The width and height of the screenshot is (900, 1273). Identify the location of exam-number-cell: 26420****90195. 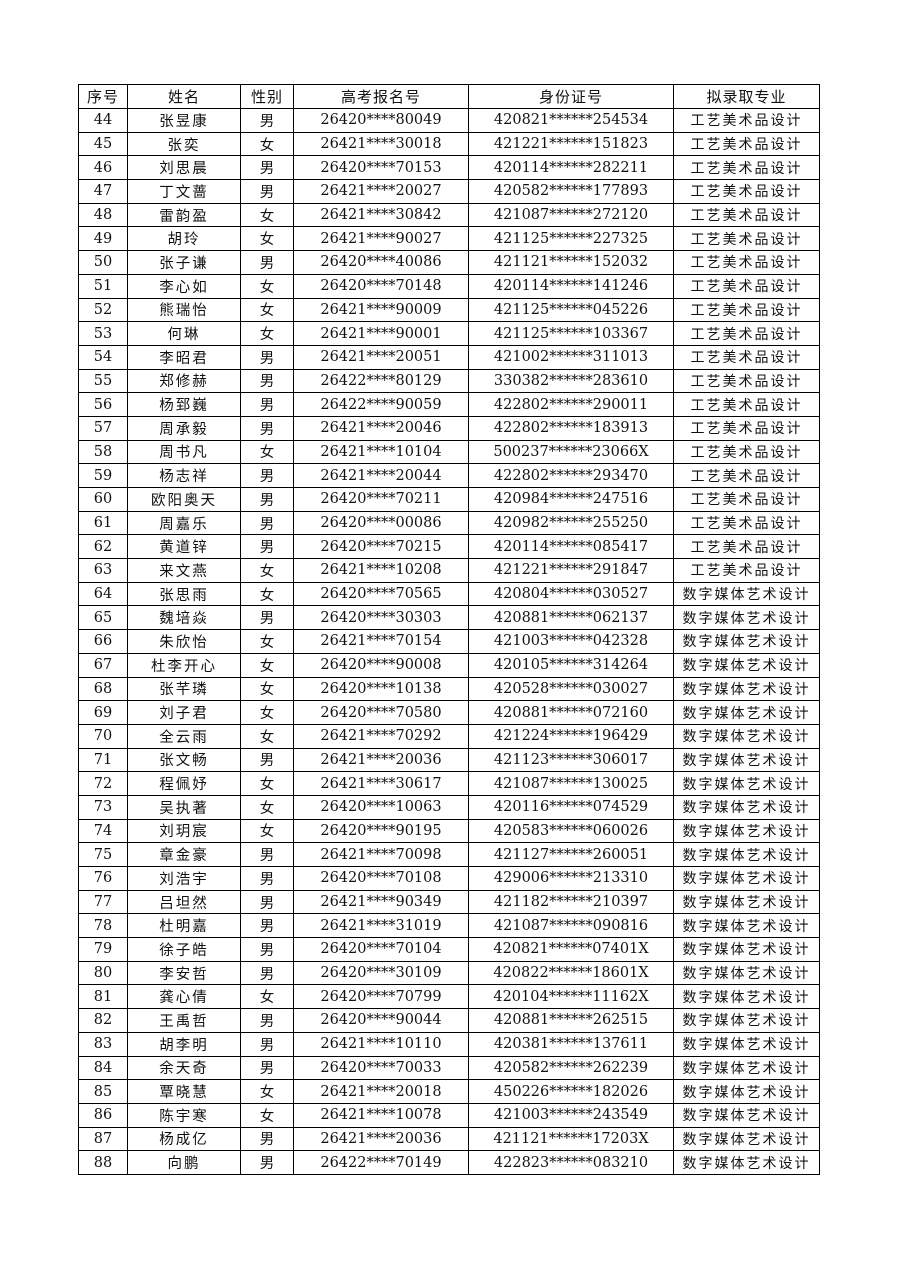
(381, 831).